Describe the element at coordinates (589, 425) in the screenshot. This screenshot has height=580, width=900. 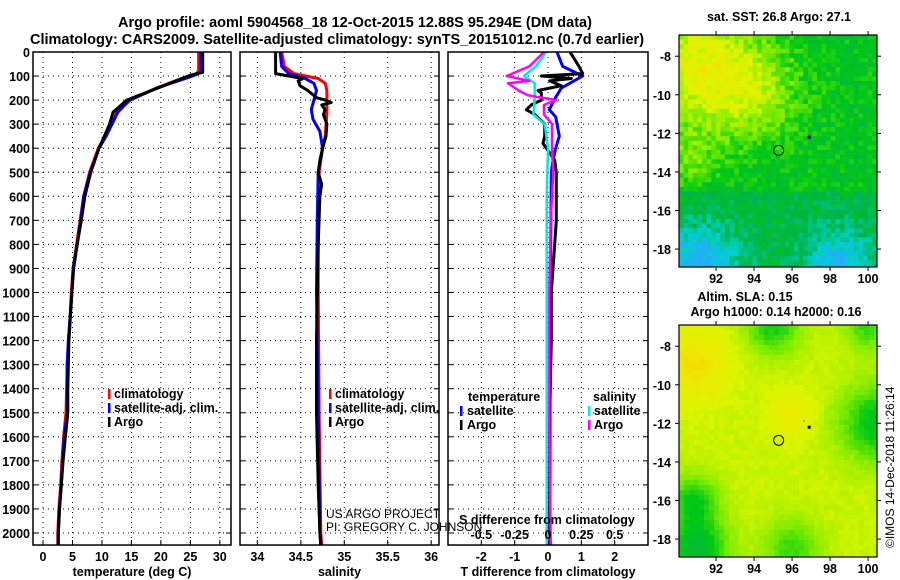
I see `legend-swatch` at that location.